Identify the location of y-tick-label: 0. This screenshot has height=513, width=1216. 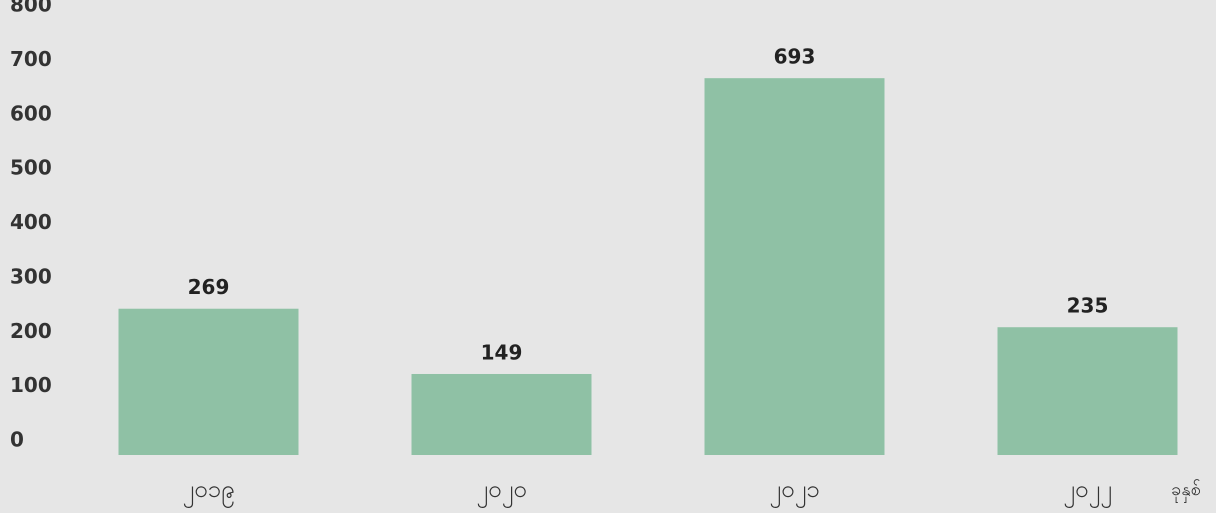
(17, 440).